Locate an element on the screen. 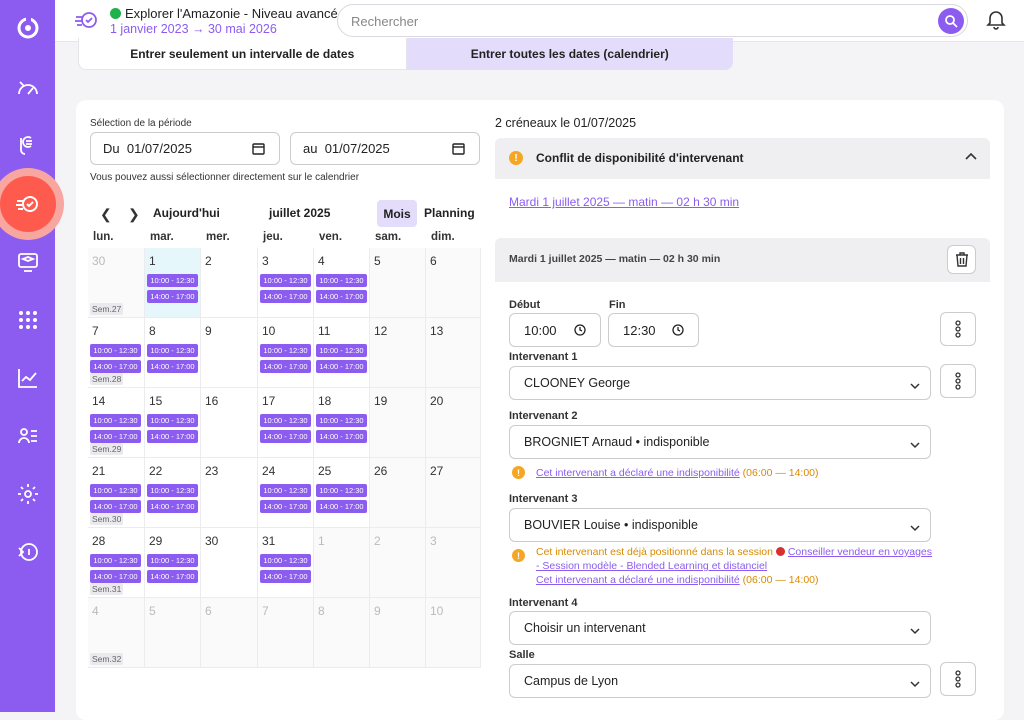 This screenshot has height=720, width=1024. conflict-header: ! Conflit de disponibilité d'intervenant is located at coordinates (742, 158).